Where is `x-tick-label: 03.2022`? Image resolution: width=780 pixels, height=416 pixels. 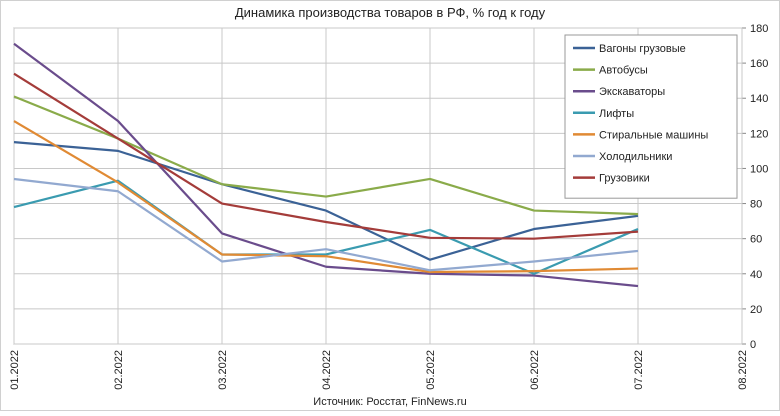
x-tick-label: 03.2022 is located at coordinates (223, 370).